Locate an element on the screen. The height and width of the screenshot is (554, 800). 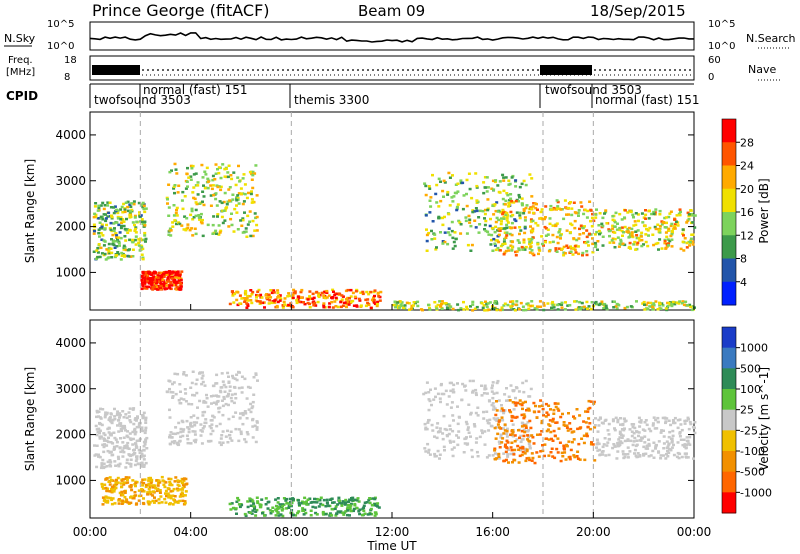
colorbar-tick-label: -25 is located at coordinates (749, 430).